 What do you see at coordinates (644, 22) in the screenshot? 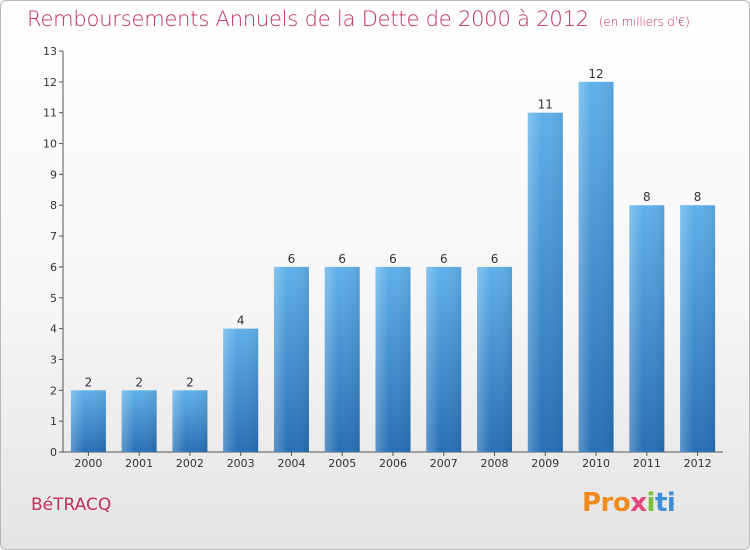
I see `chart-unit: (en milliers d'€)` at bounding box center [644, 22].